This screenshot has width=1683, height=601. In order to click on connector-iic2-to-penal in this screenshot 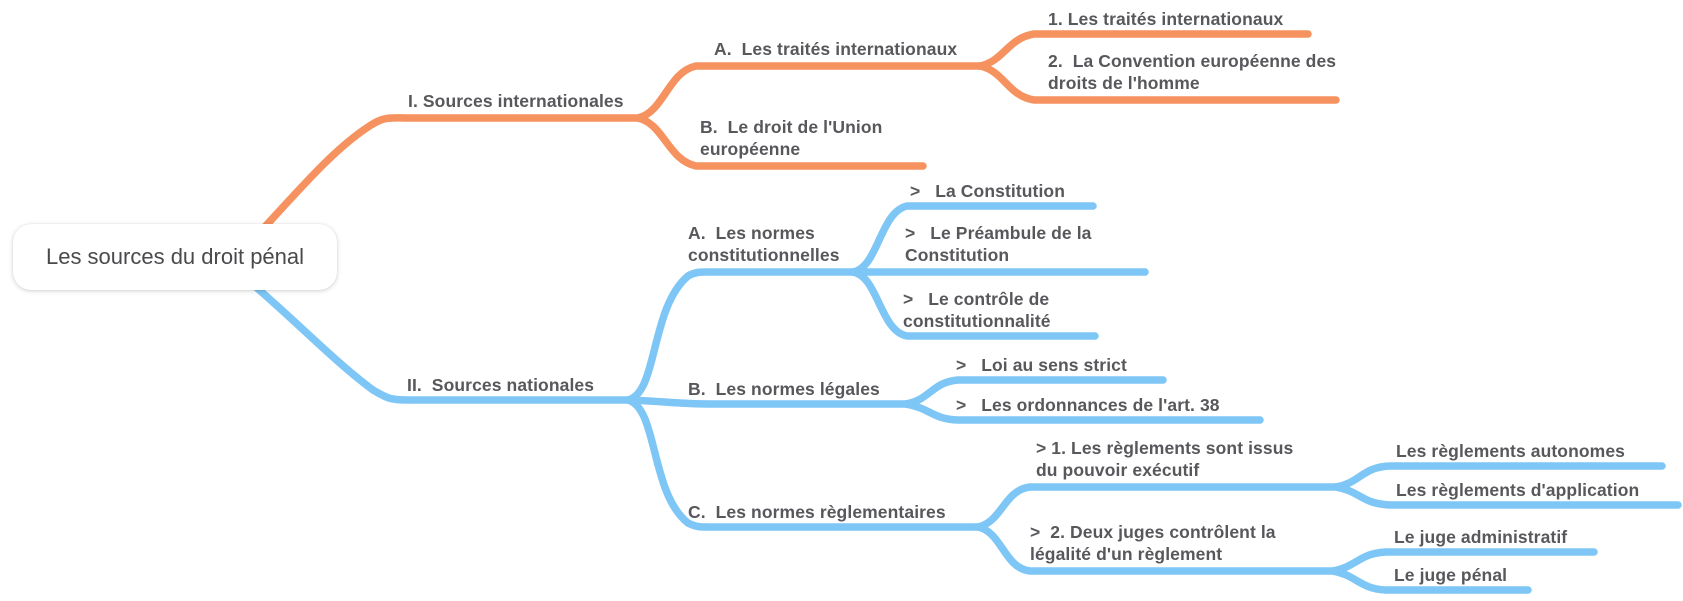, I will do `click(1430, 580)`.